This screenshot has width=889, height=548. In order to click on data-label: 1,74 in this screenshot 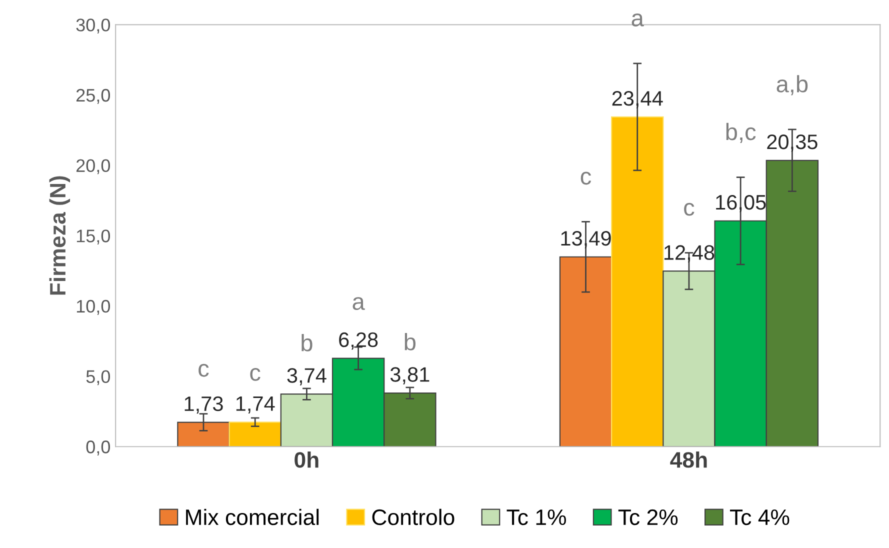, I will do `click(255, 405)`.